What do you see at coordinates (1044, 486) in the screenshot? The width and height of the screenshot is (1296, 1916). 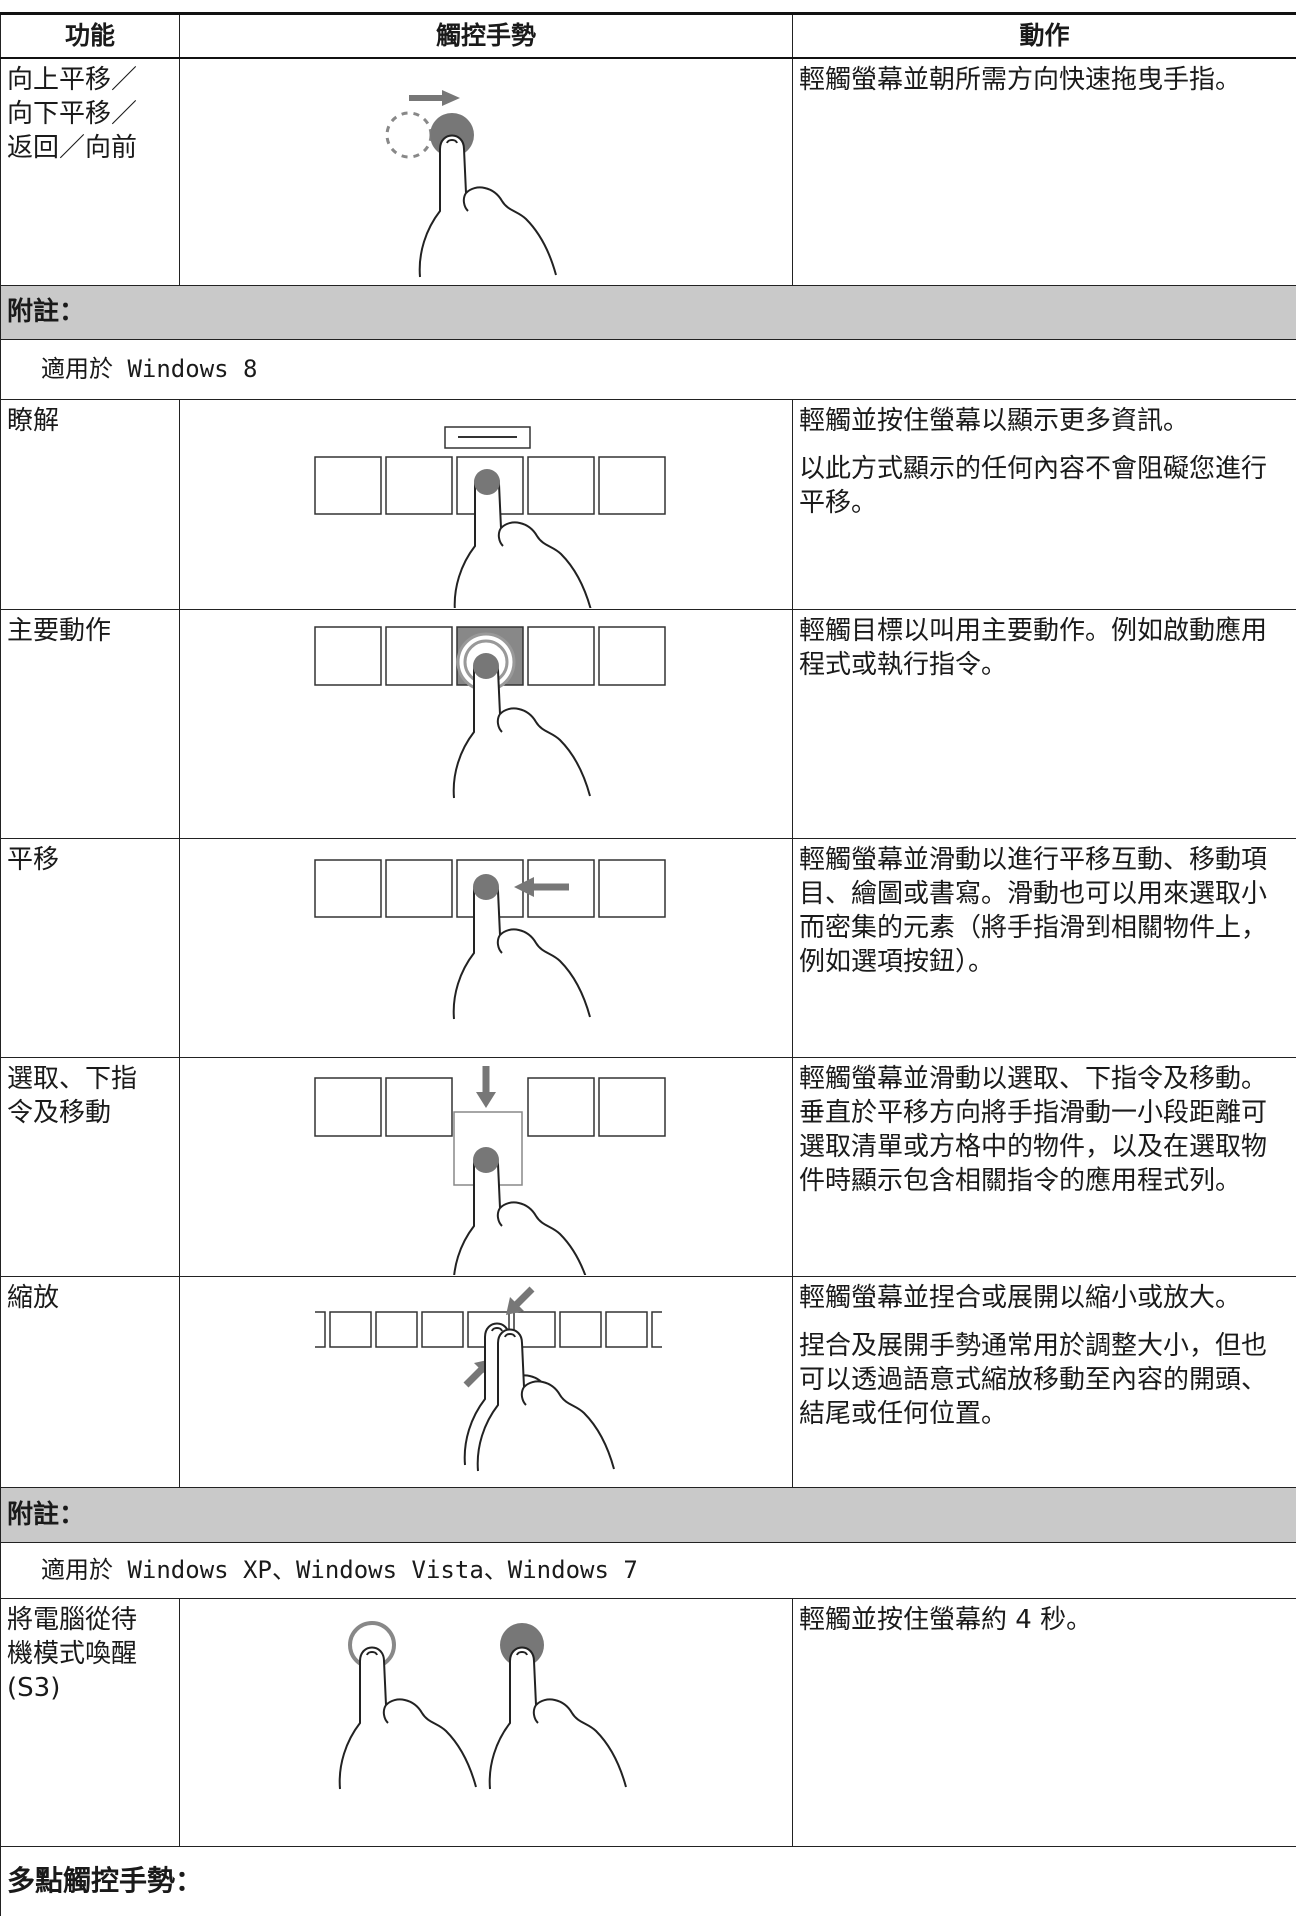 I see `action: 以此方式顯示的任何內容不會阻礙您進行平移。` at bounding box center [1044, 486].